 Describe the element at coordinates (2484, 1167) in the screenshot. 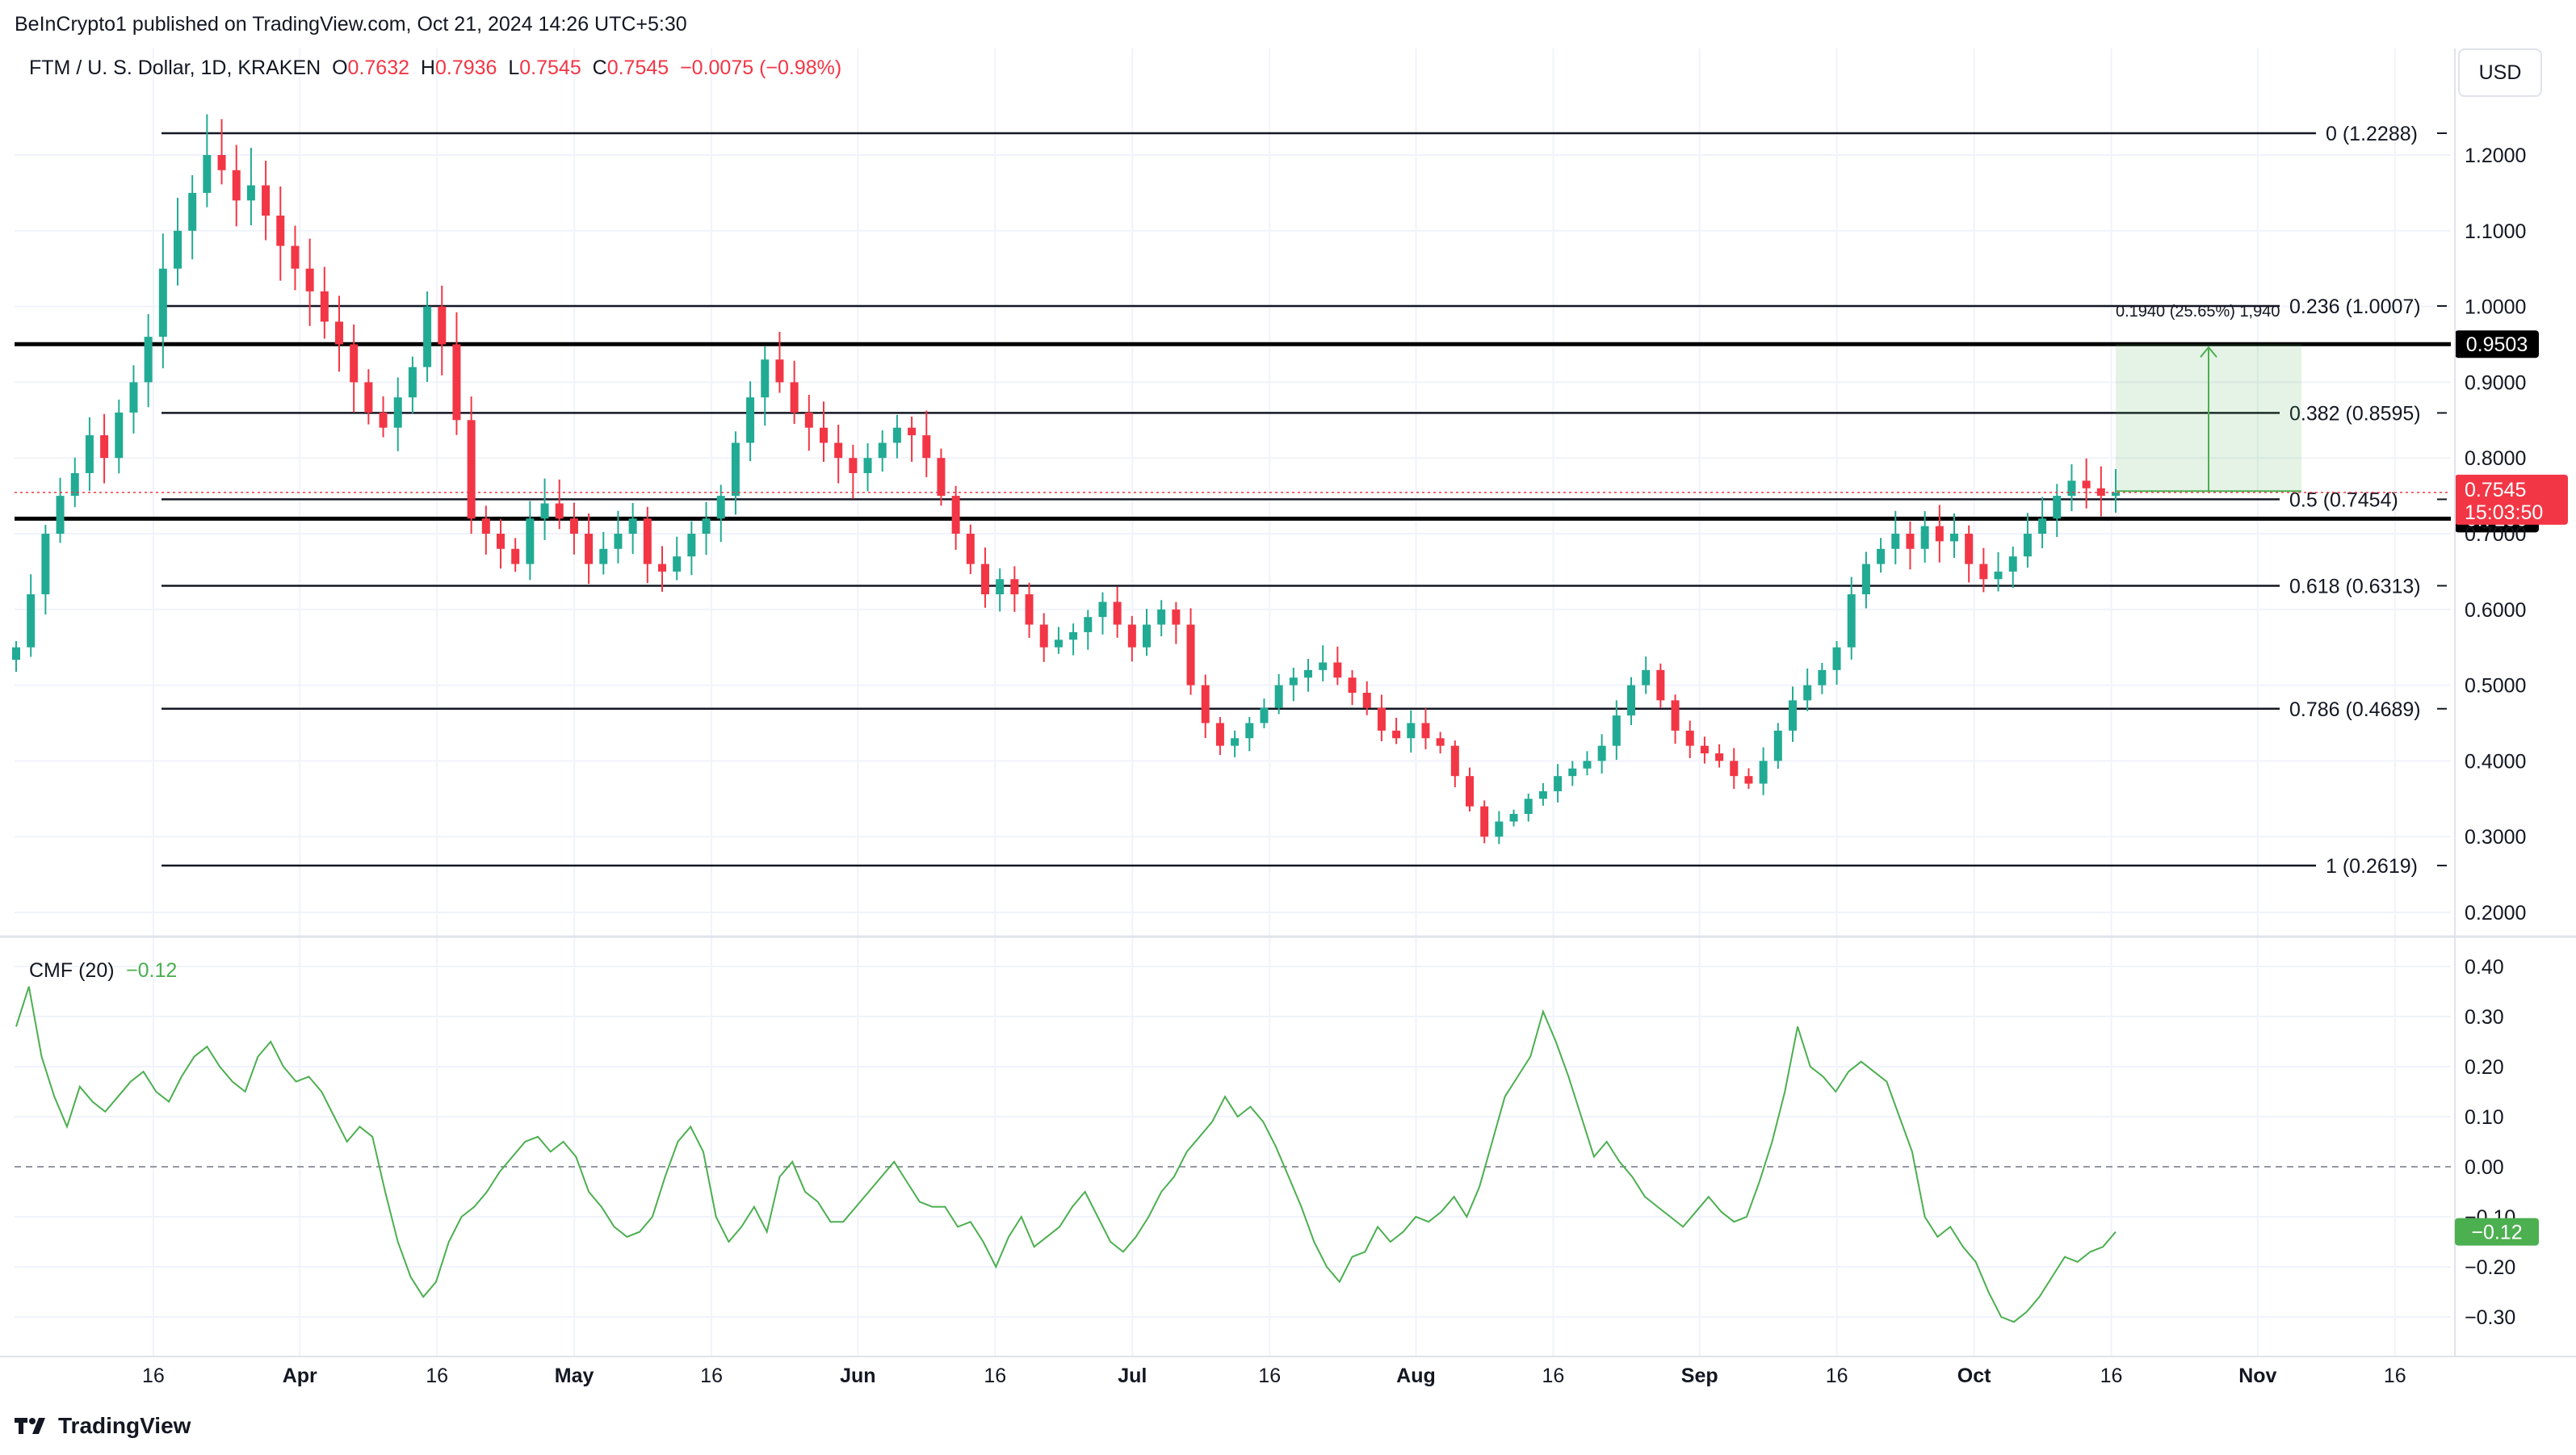

I see `cmf-axis-label: 0.00` at that location.